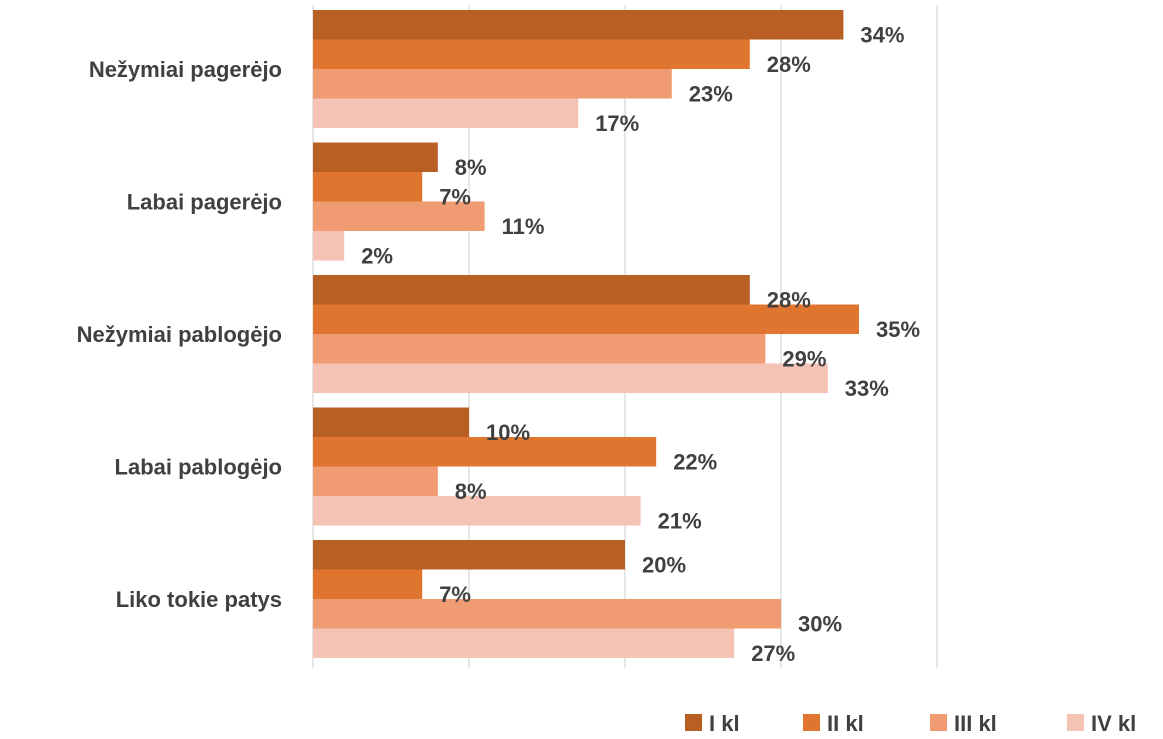 The image size is (1163, 739). What do you see at coordinates (882, 35) in the screenshot?
I see `data-label: 34%` at bounding box center [882, 35].